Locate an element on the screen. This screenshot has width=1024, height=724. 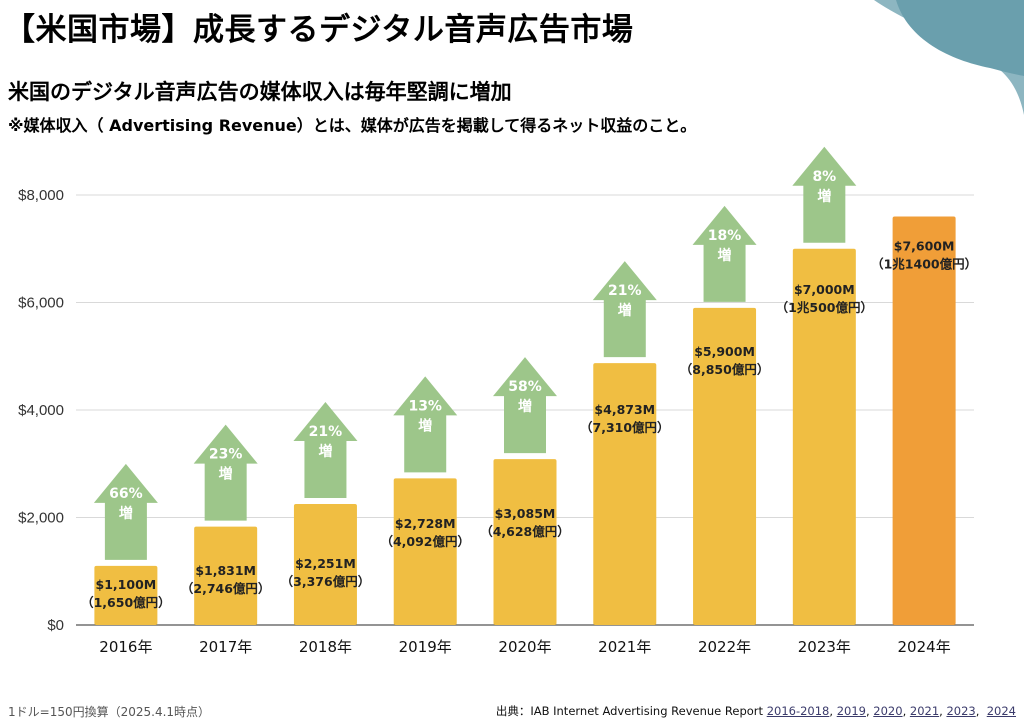
growth-arrow-2018年 is located at coordinates (325, 450).